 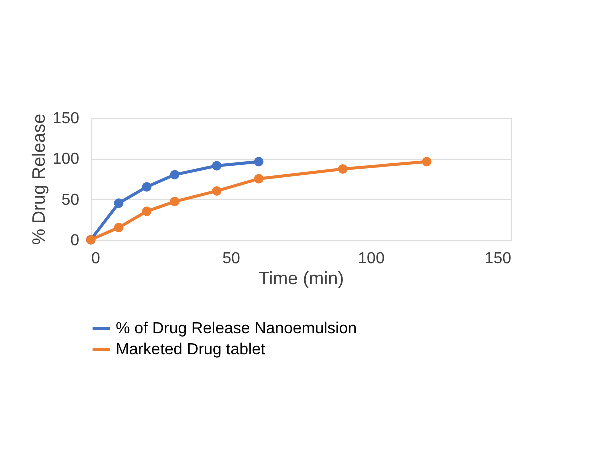 What do you see at coordinates (498, 259) in the screenshot?
I see `x-tick-label: 150` at bounding box center [498, 259].